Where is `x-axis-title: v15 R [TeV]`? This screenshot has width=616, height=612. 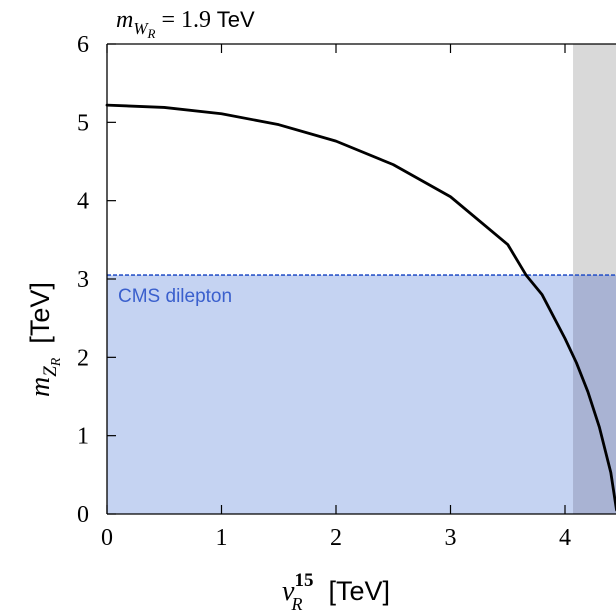 x-axis-title: v15 R [TeV] is located at coordinates (336, 591).